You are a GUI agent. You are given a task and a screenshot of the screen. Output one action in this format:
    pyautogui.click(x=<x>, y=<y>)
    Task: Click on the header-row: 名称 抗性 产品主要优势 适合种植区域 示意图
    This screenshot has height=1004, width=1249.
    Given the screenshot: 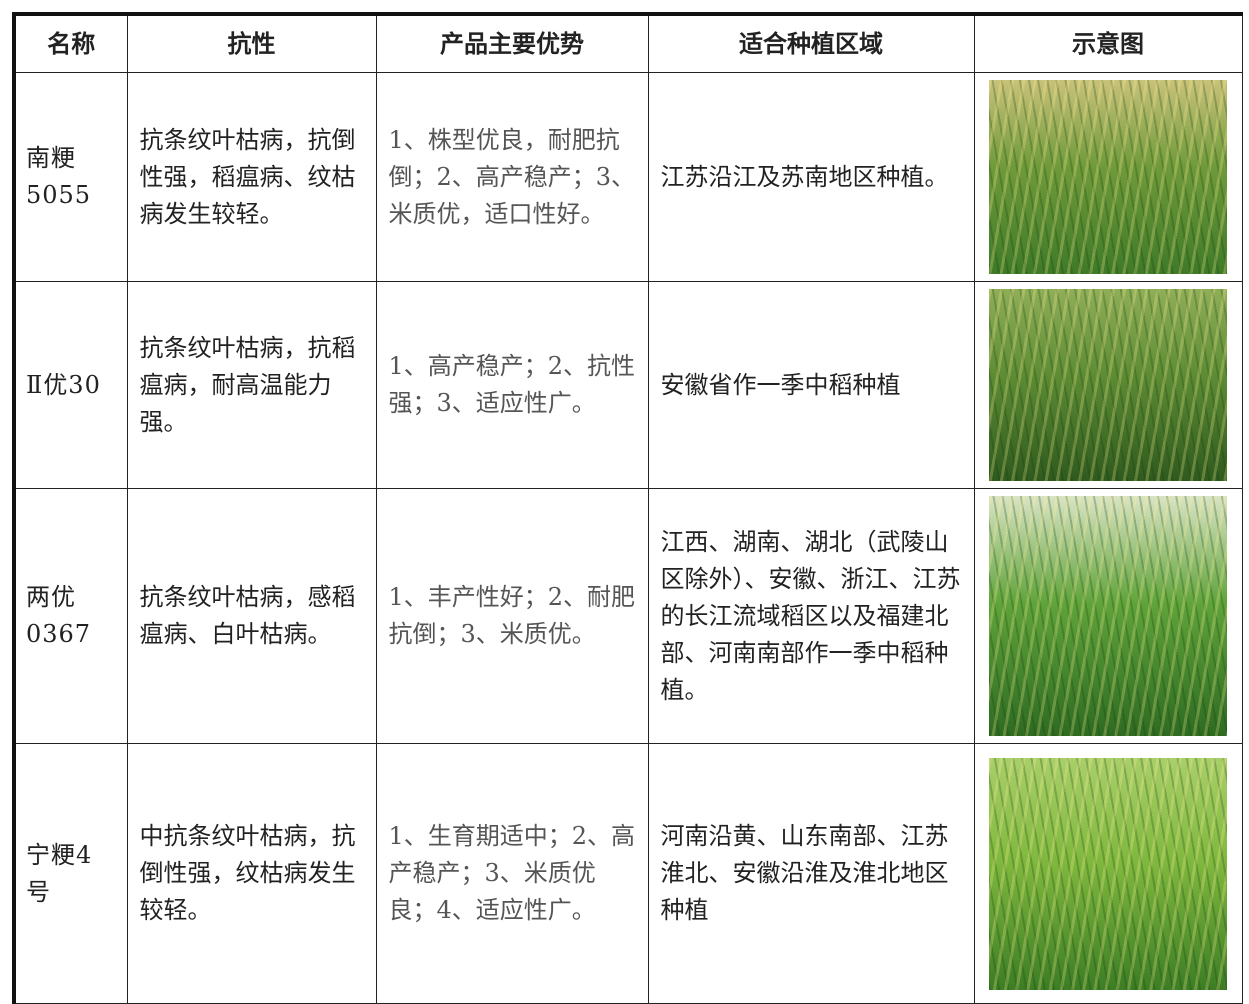 What is the action you would take?
    pyautogui.click(x=628, y=43)
    